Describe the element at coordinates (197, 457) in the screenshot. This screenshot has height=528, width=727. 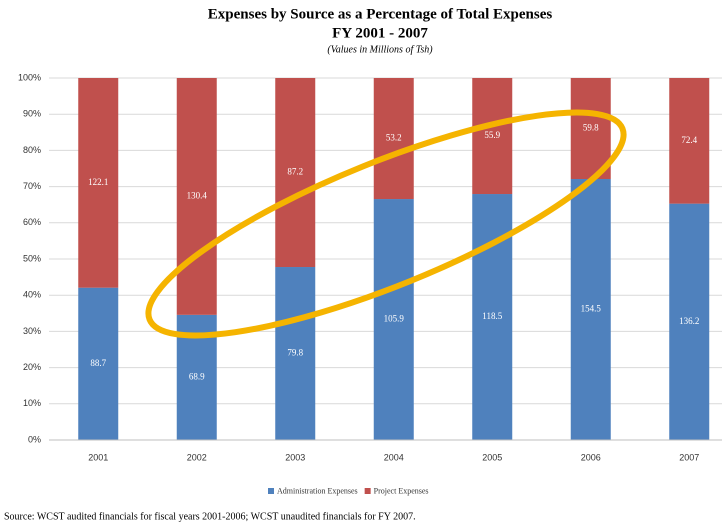
I see `x-tick-label: 2002` at that location.